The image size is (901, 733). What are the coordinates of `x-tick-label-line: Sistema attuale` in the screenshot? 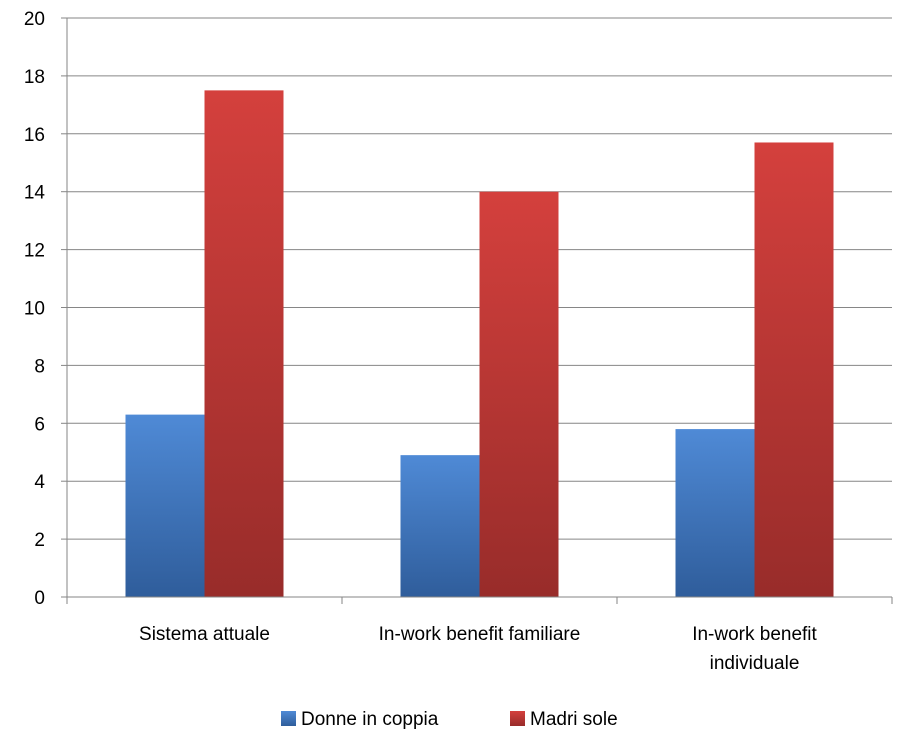 It's located at (204, 634).